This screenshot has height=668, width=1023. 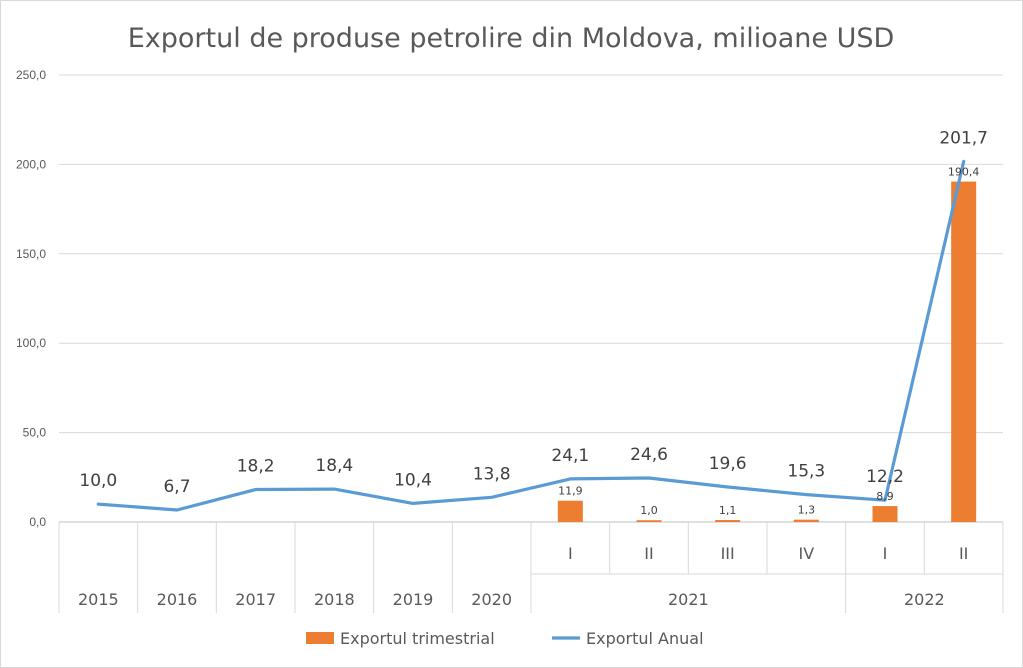 What do you see at coordinates (417, 638) in the screenshot?
I see `legend-label: Exportul trimestrial` at bounding box center [417, 638].